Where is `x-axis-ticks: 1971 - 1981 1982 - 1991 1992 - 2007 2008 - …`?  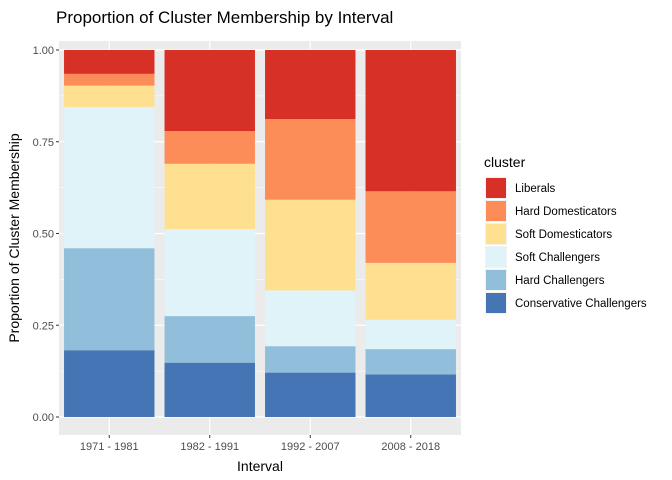 x-axis-ticks: 1971 - 1981 1982 - 1991 1992 - 2007 2008 - … is located at coordinates (260, 444).